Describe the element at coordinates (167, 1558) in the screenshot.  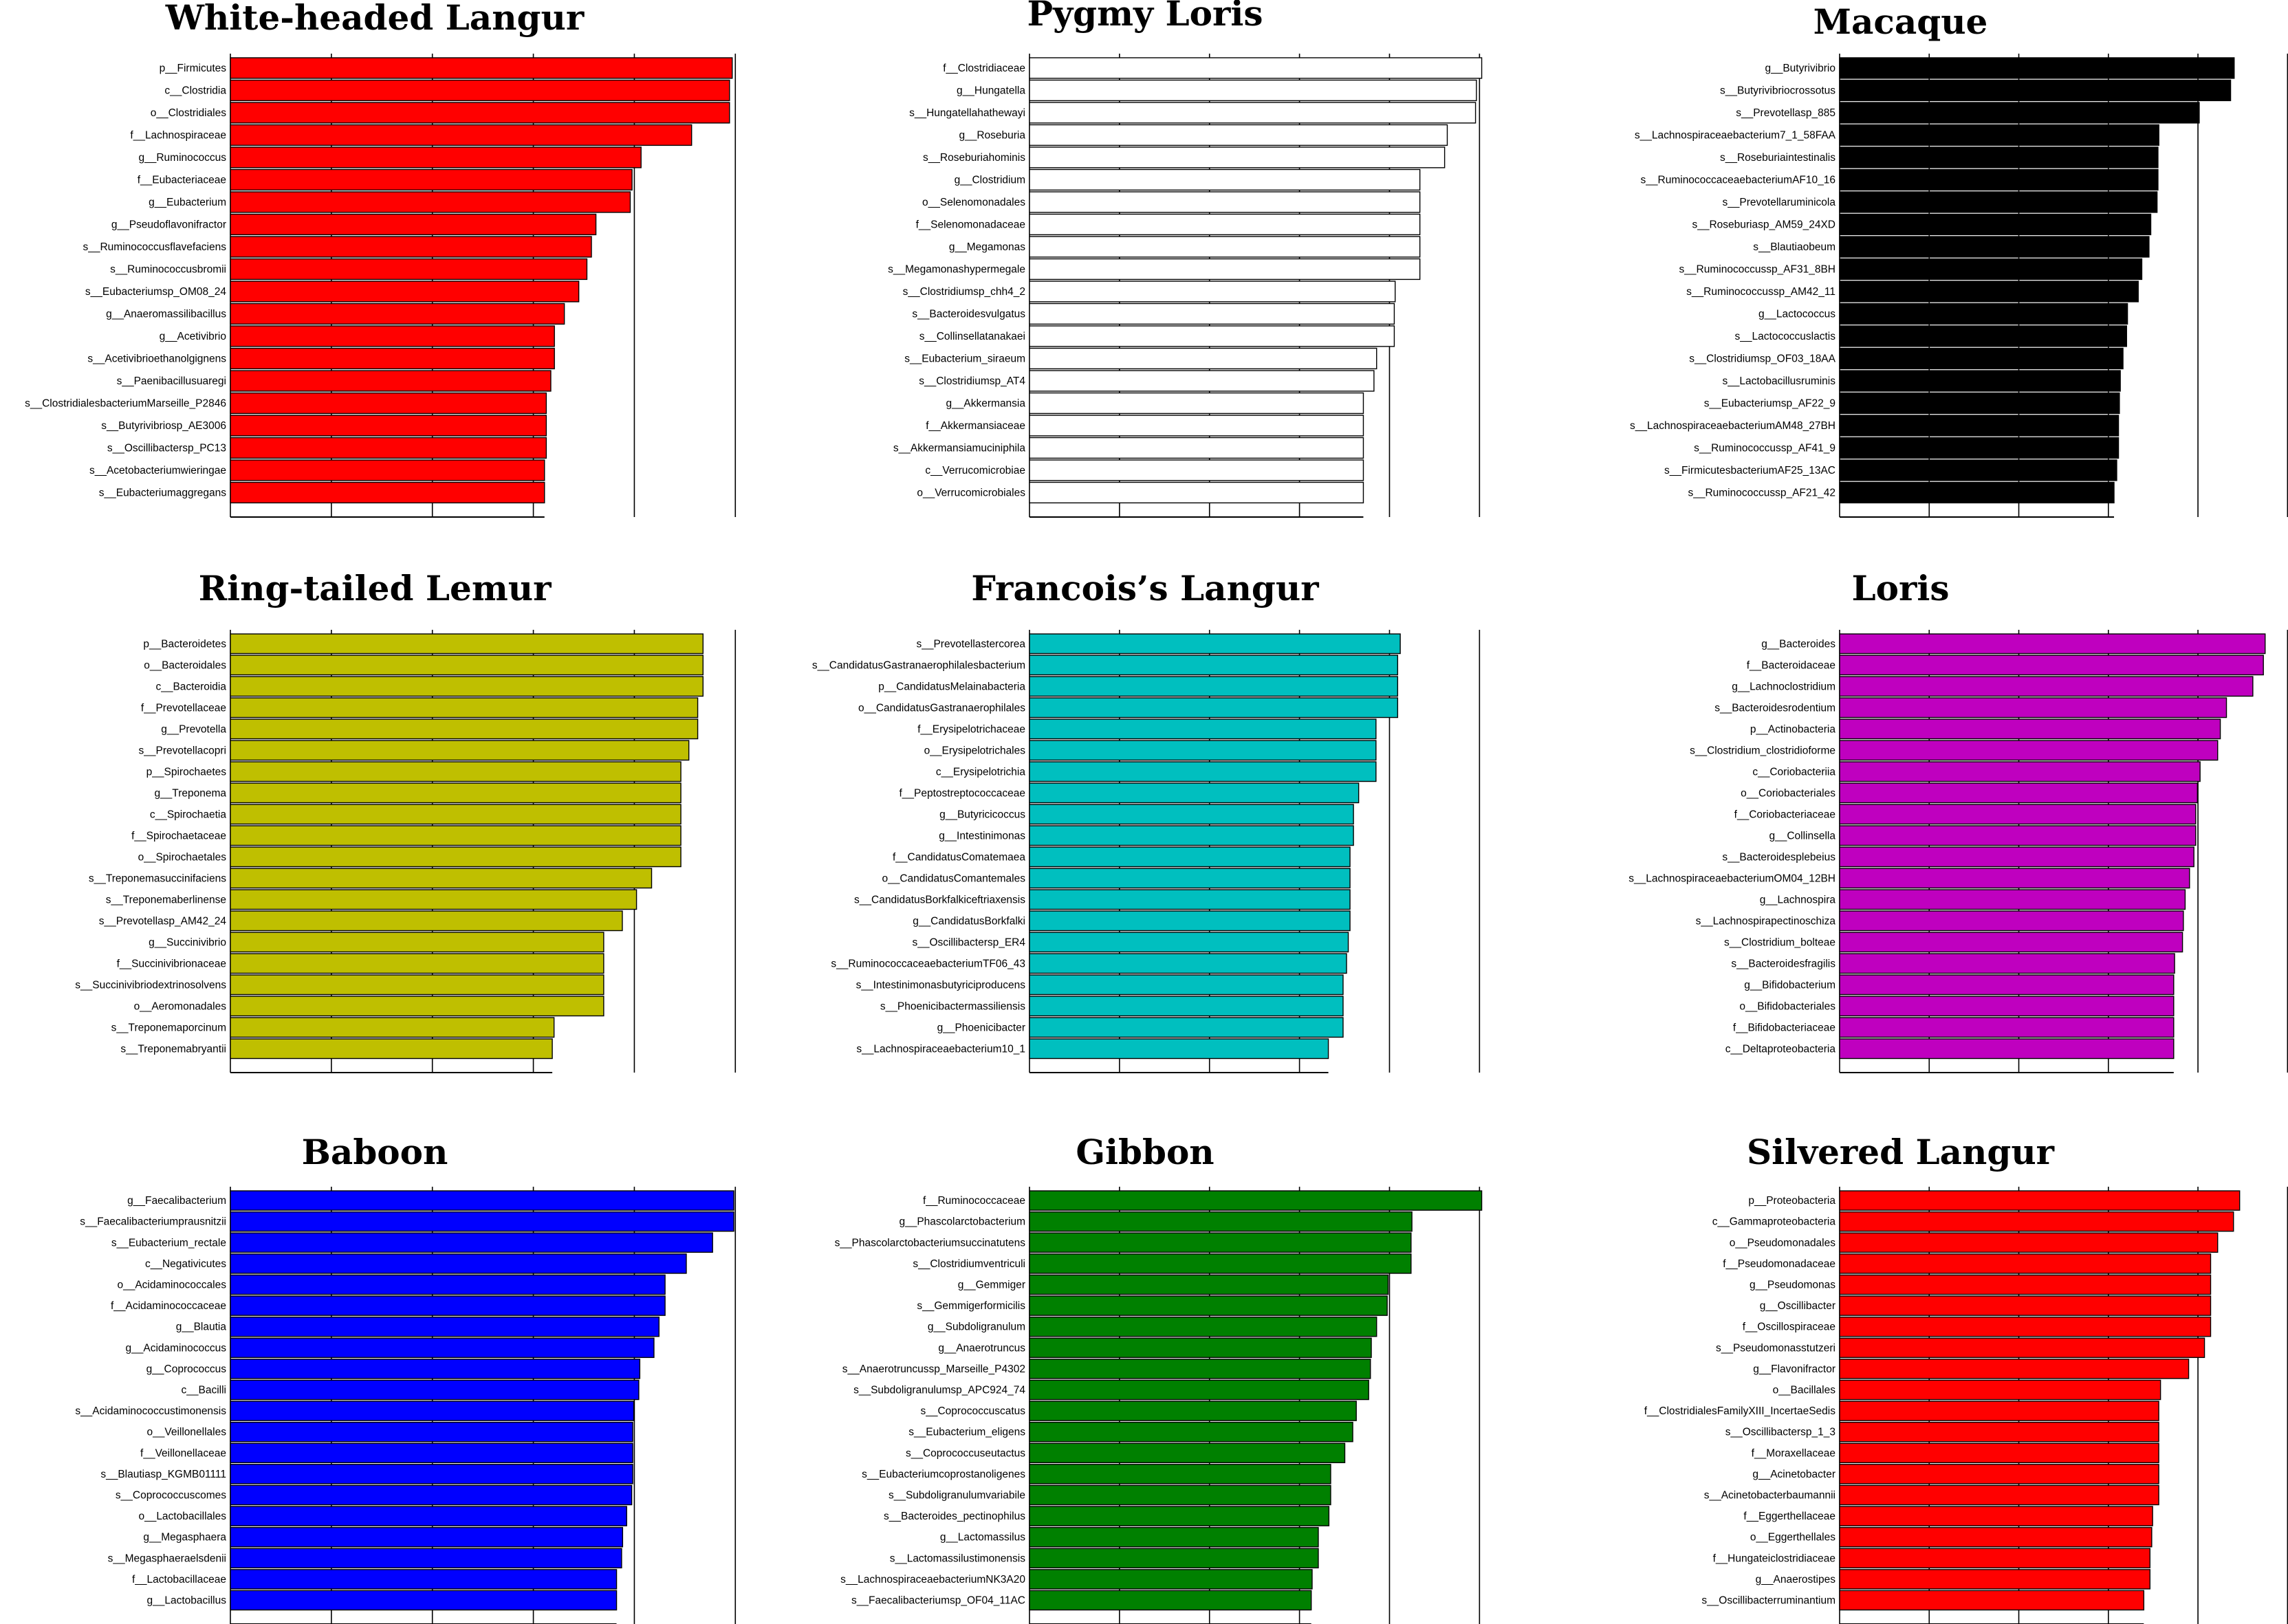
I see `category-label: s__Megasphaeraelsdenii` at that location.